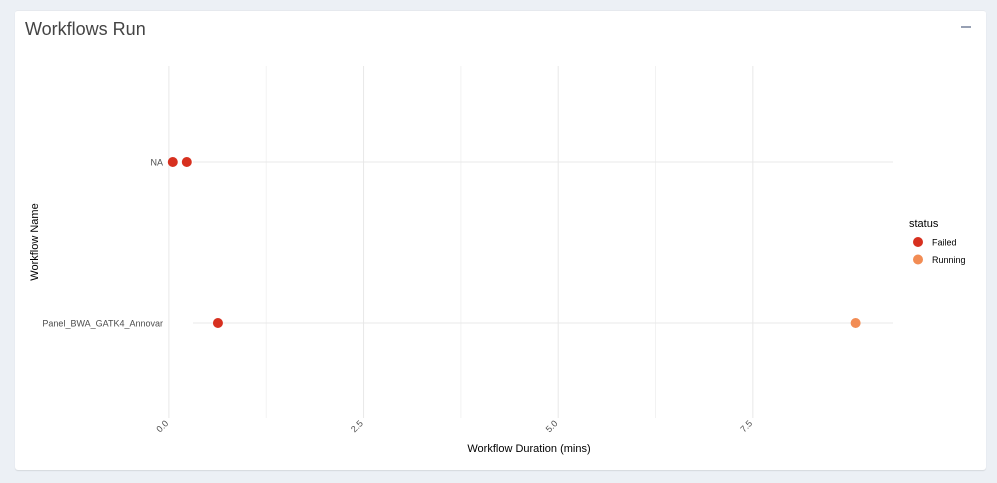 This screenshot has width=997, height=483. Describe the element at coordinates (35, 241) in the screenshot. I see `y-axis-title: Workflow Name` at that location.